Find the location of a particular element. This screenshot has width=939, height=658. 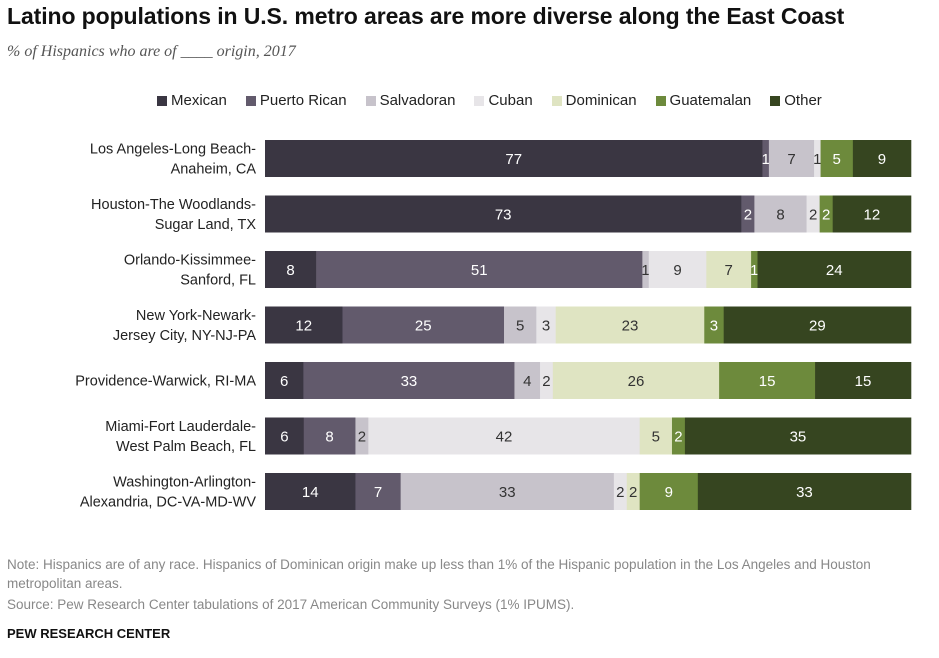

data-label: 29 is located at coordinates (817, 326).